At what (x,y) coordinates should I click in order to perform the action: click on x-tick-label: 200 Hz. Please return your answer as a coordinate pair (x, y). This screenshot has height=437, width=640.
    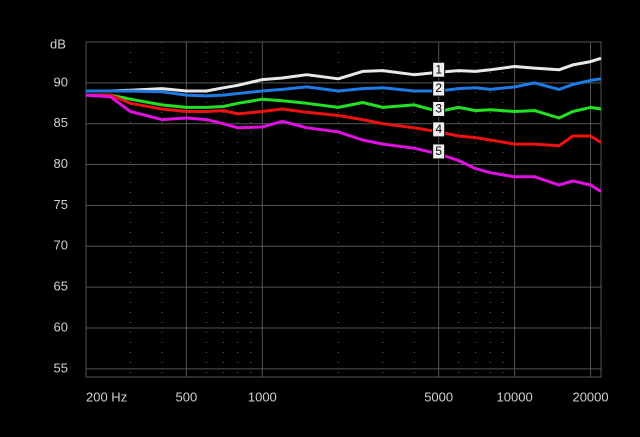
    Looking at the image, I should click on (106, 396).